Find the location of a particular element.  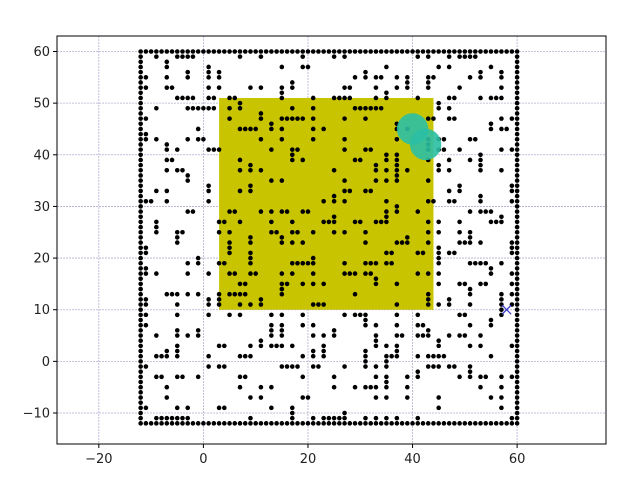

x-tick-label: −20 is located at coordinates (98, 459).